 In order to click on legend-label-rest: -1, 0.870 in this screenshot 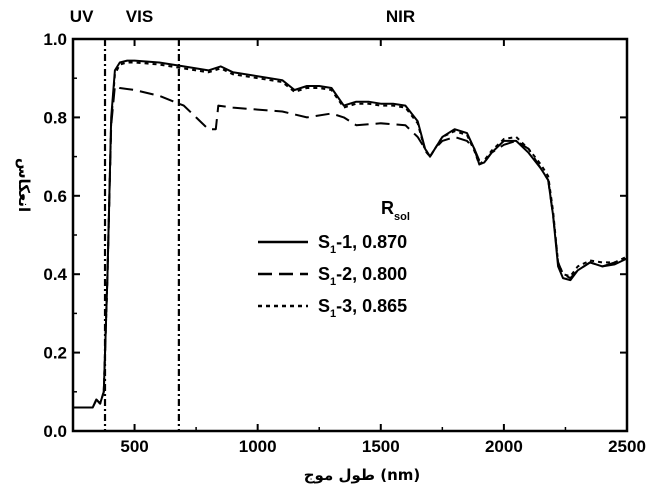, I will do `click(371, 242)`.